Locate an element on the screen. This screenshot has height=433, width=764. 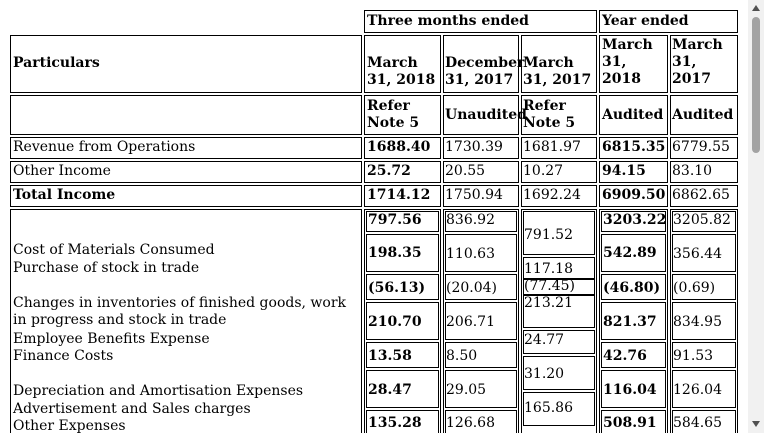
header-col-fy-2018-cell is located at coordinates (633, 64).